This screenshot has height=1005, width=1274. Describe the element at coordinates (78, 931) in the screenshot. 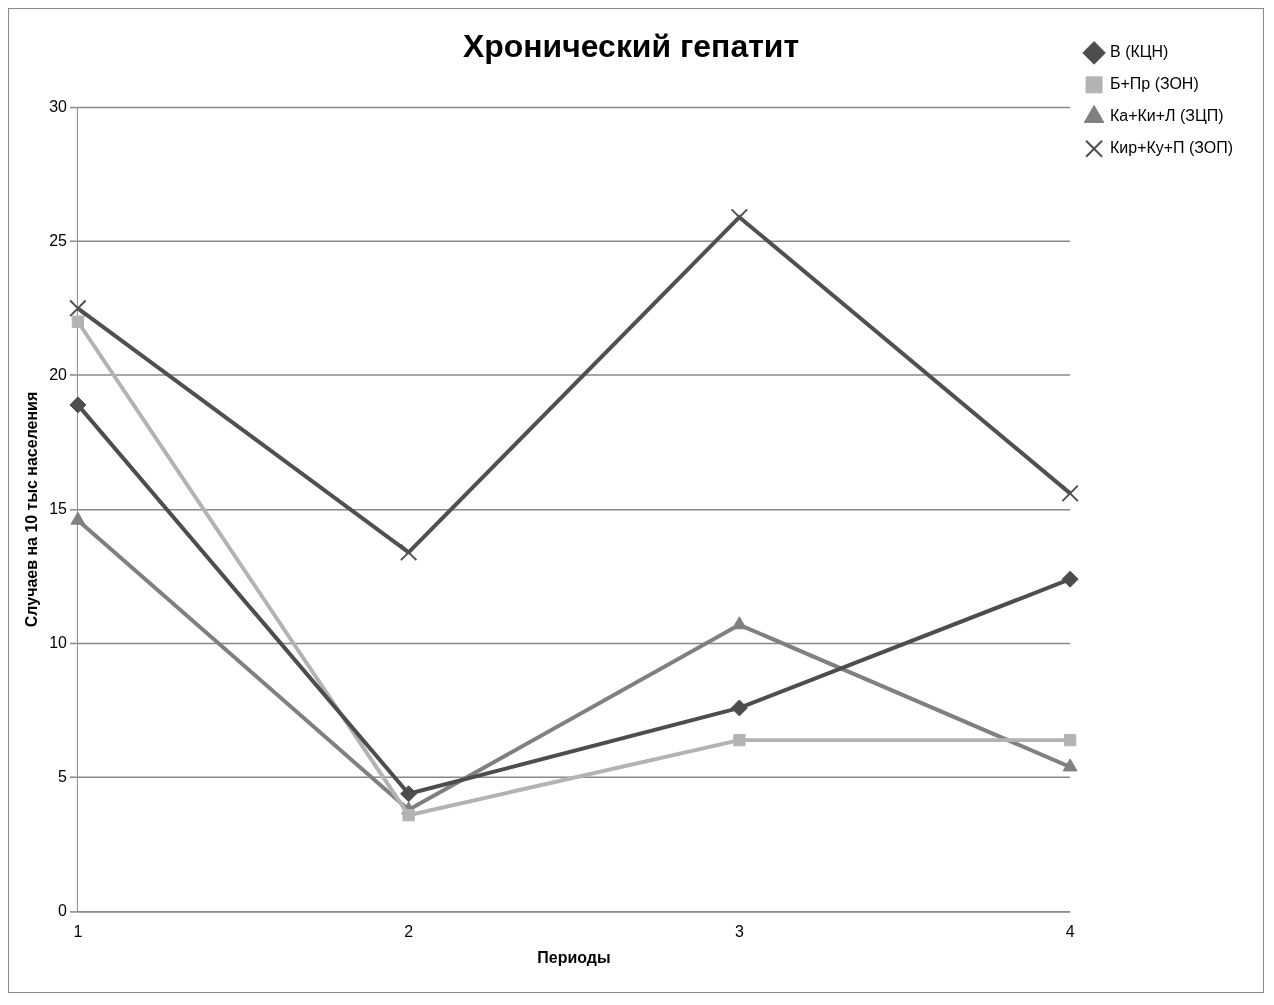

I see `x-tick-label: 1` at that location.